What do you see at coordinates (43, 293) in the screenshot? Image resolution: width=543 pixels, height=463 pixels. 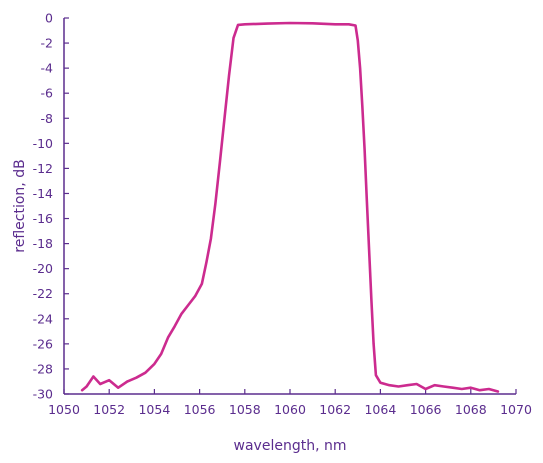 I see `y-tick-label: -22` at bounding box center [43, 293].